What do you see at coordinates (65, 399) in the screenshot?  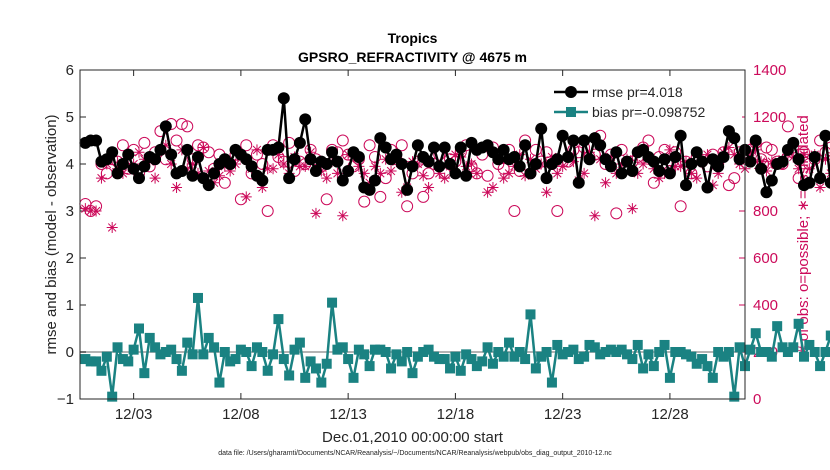 I see `y-tick-label-left: −1` at bounding box center [65, 399].